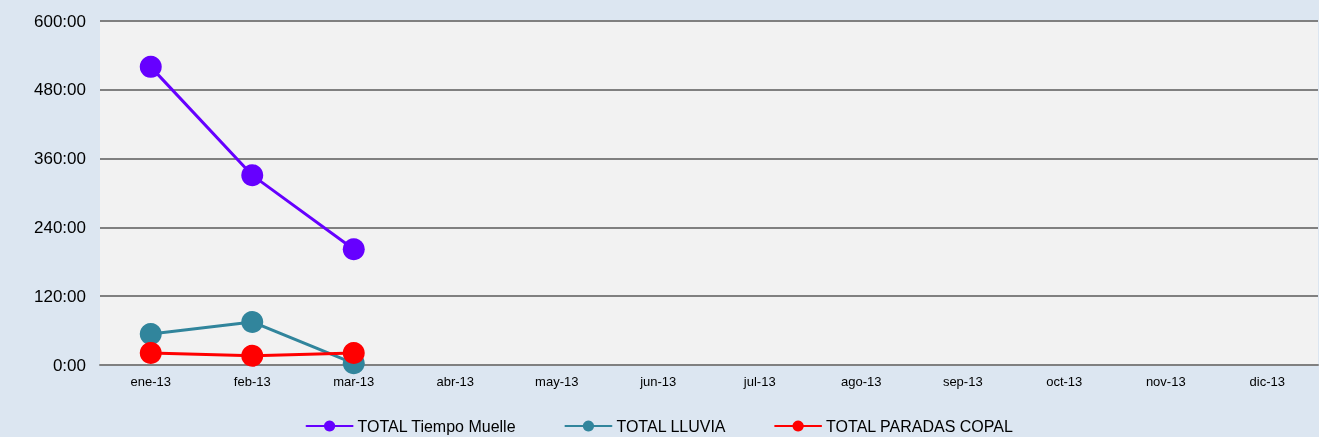 The height and width of the screenshot is (437, 1319). I want to click on y-tick-label: 0:00, so click(69, 365).